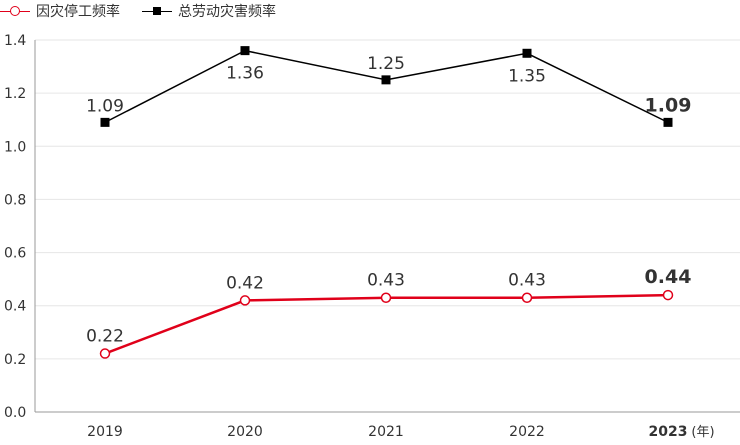 This screenshot has width=740, height=445. Describe the element at coordinates (15, 360) in the screenshot. I see `y-tick-label: 0.2` at that location.